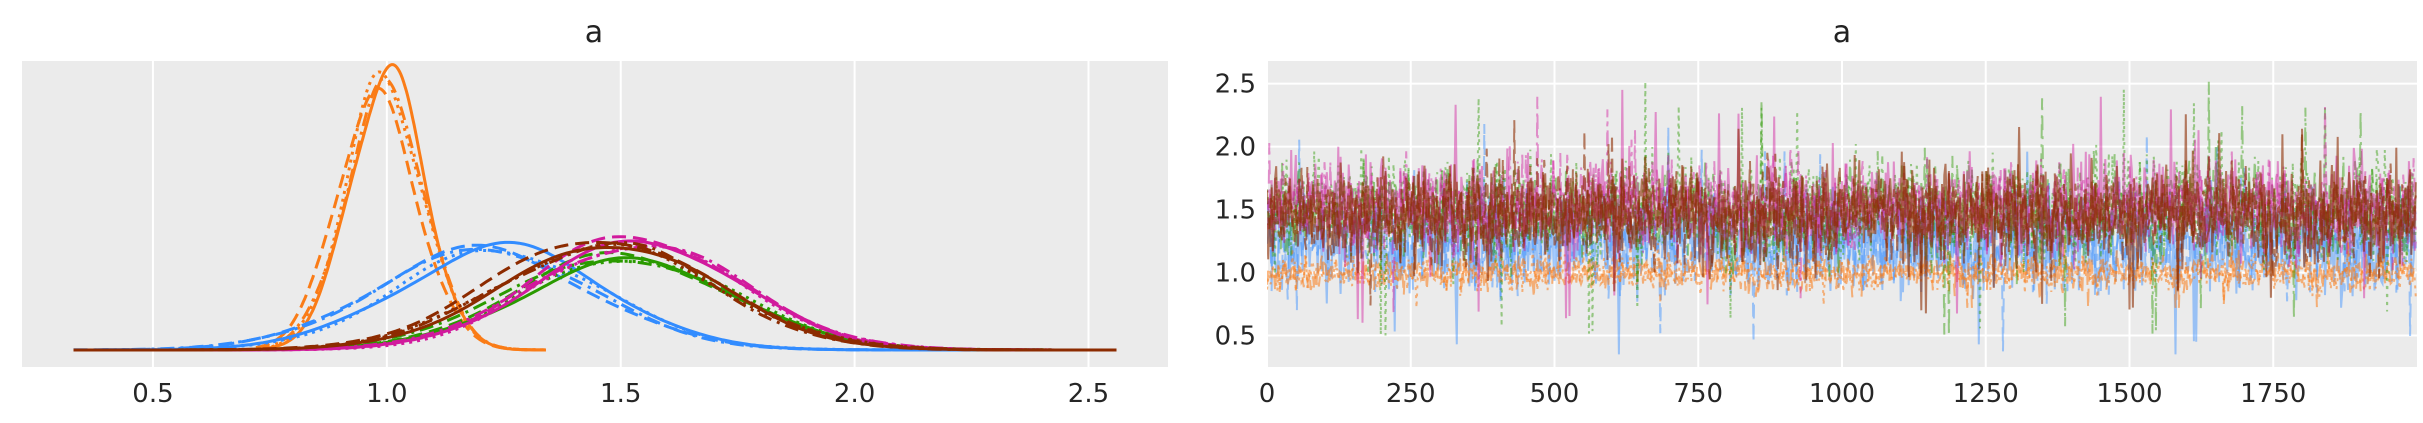  I want to click on trace-y-ticks: 0.5 1.0 1.5 2.0 2.5, so click(1235, 211).